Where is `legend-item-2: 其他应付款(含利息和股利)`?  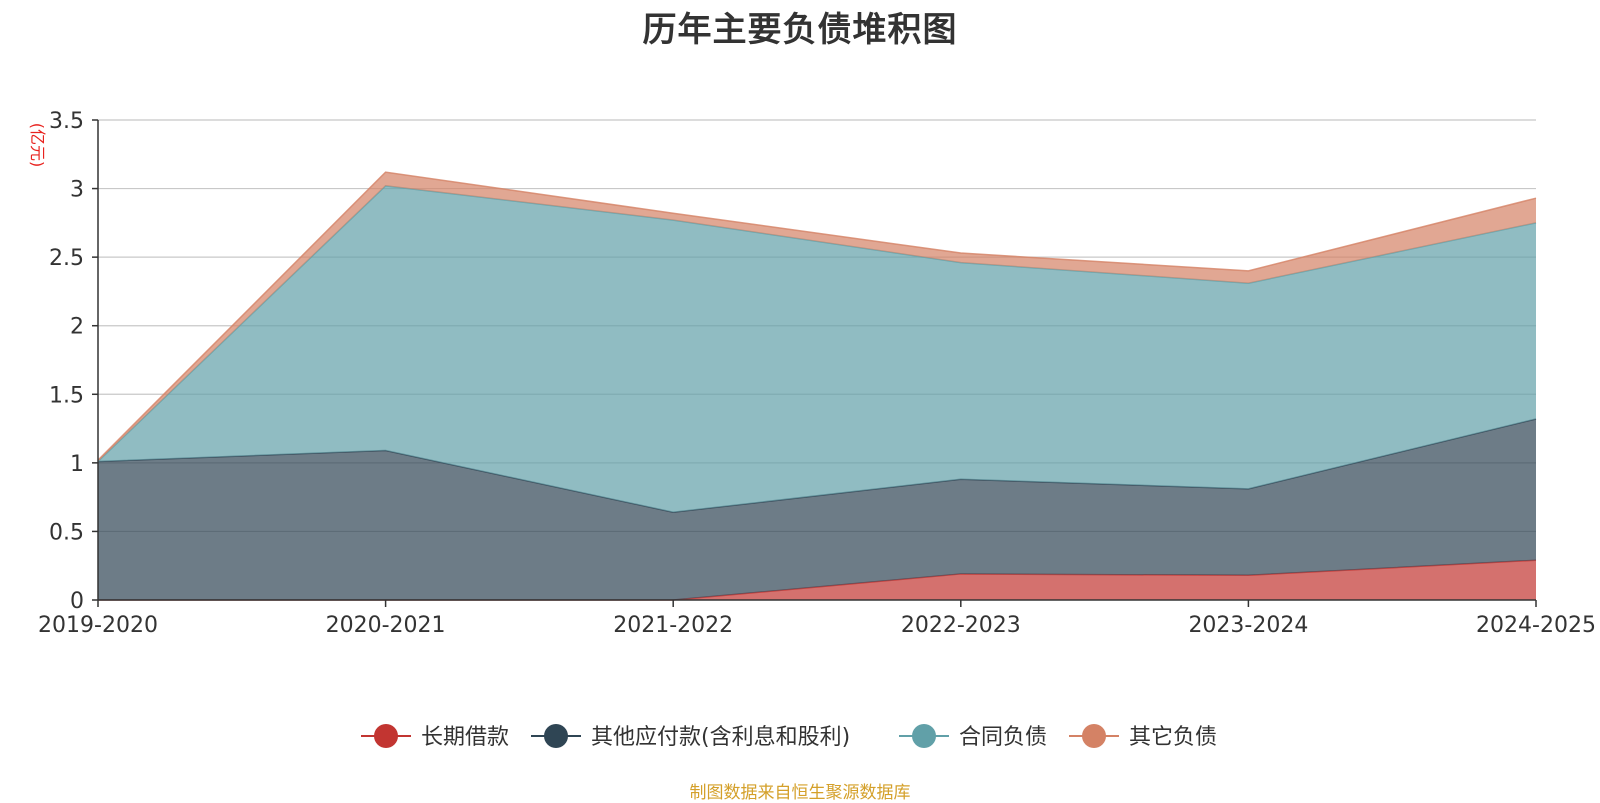
legend-item-2: 其他应付款(含利息和股利) is located at coordinates (690, 737).